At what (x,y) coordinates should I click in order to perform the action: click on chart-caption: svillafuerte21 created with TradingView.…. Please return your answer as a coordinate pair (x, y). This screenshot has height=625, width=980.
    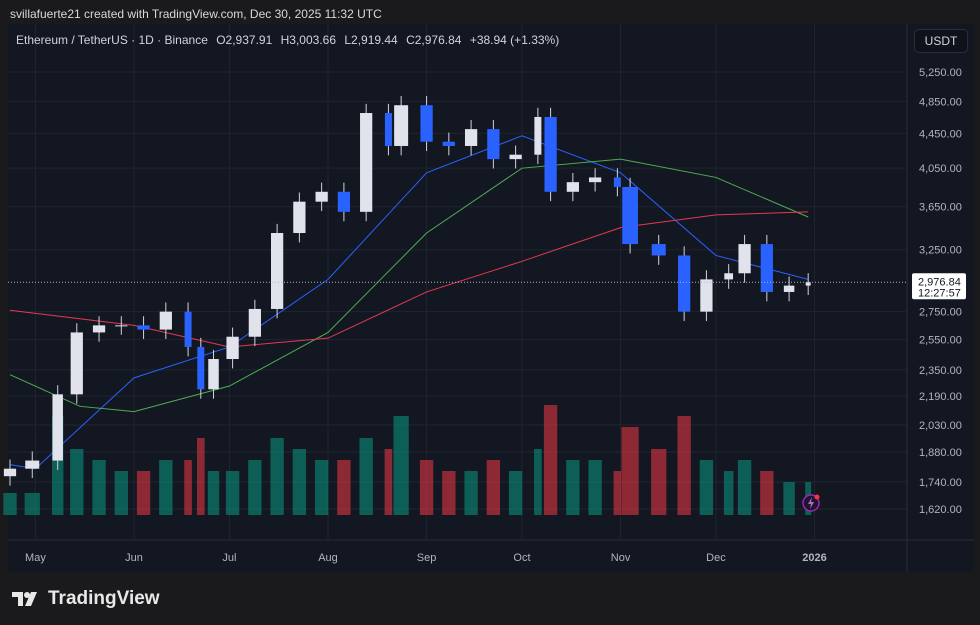
    Looking at the image, I should click on (196, 14).